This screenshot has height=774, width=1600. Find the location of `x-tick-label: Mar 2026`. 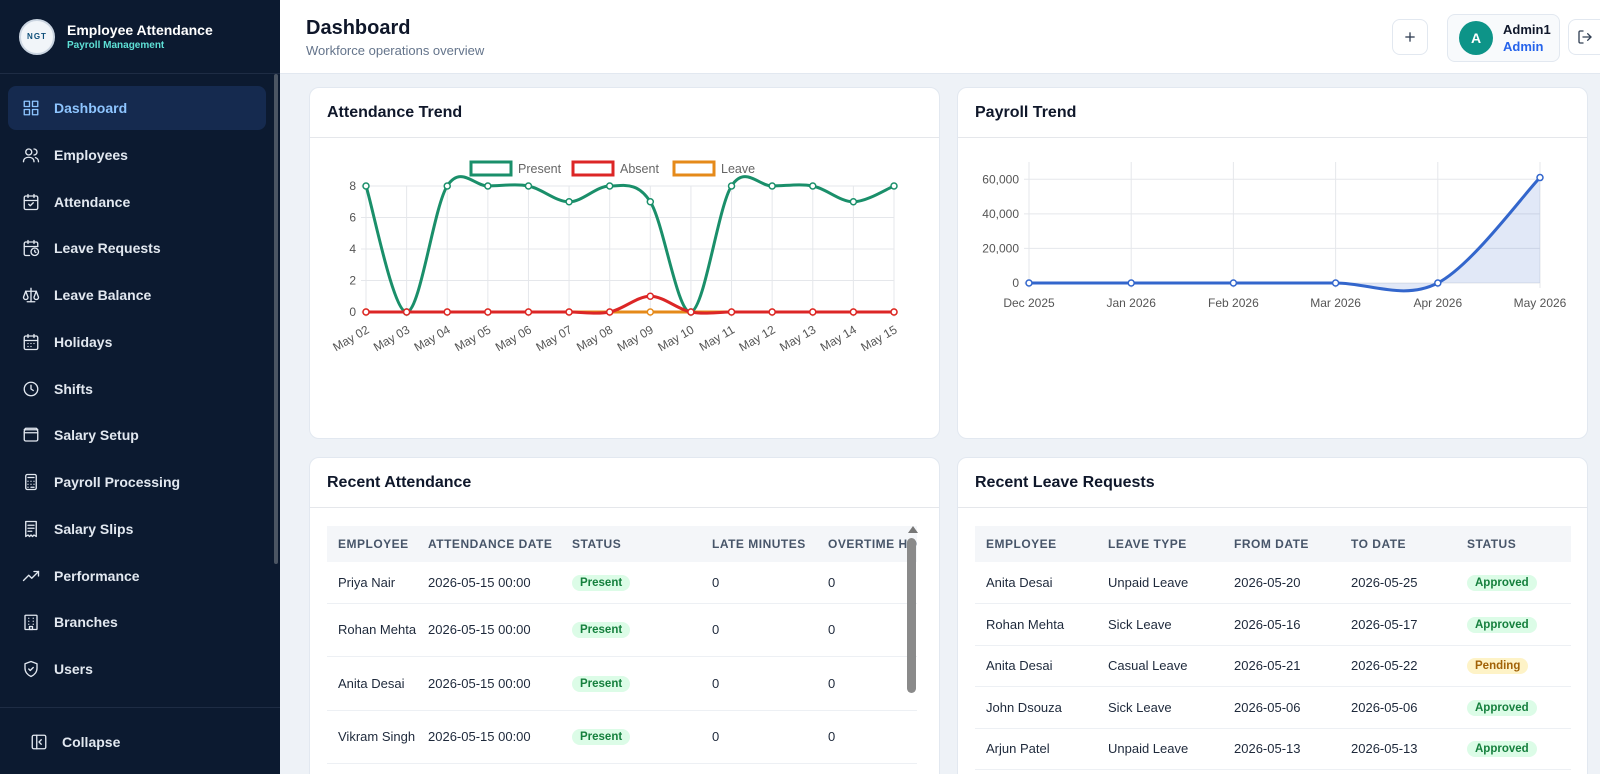

x-tick-label: Mar 2026 is located at coordinates (1335, 303).